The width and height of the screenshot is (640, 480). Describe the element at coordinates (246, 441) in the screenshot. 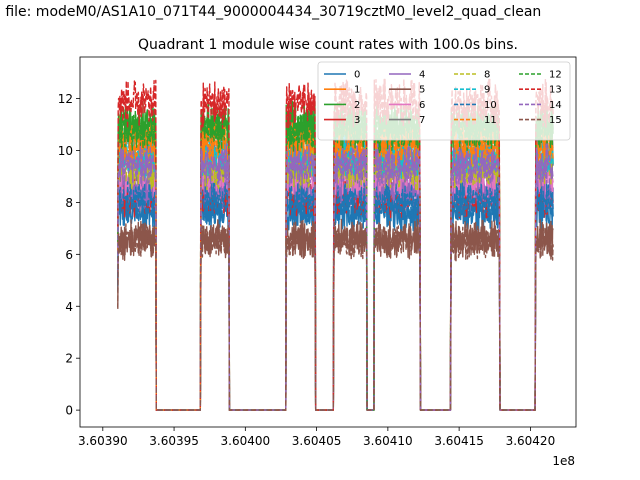

I see `x-tick-label: 3.60400` at that location.